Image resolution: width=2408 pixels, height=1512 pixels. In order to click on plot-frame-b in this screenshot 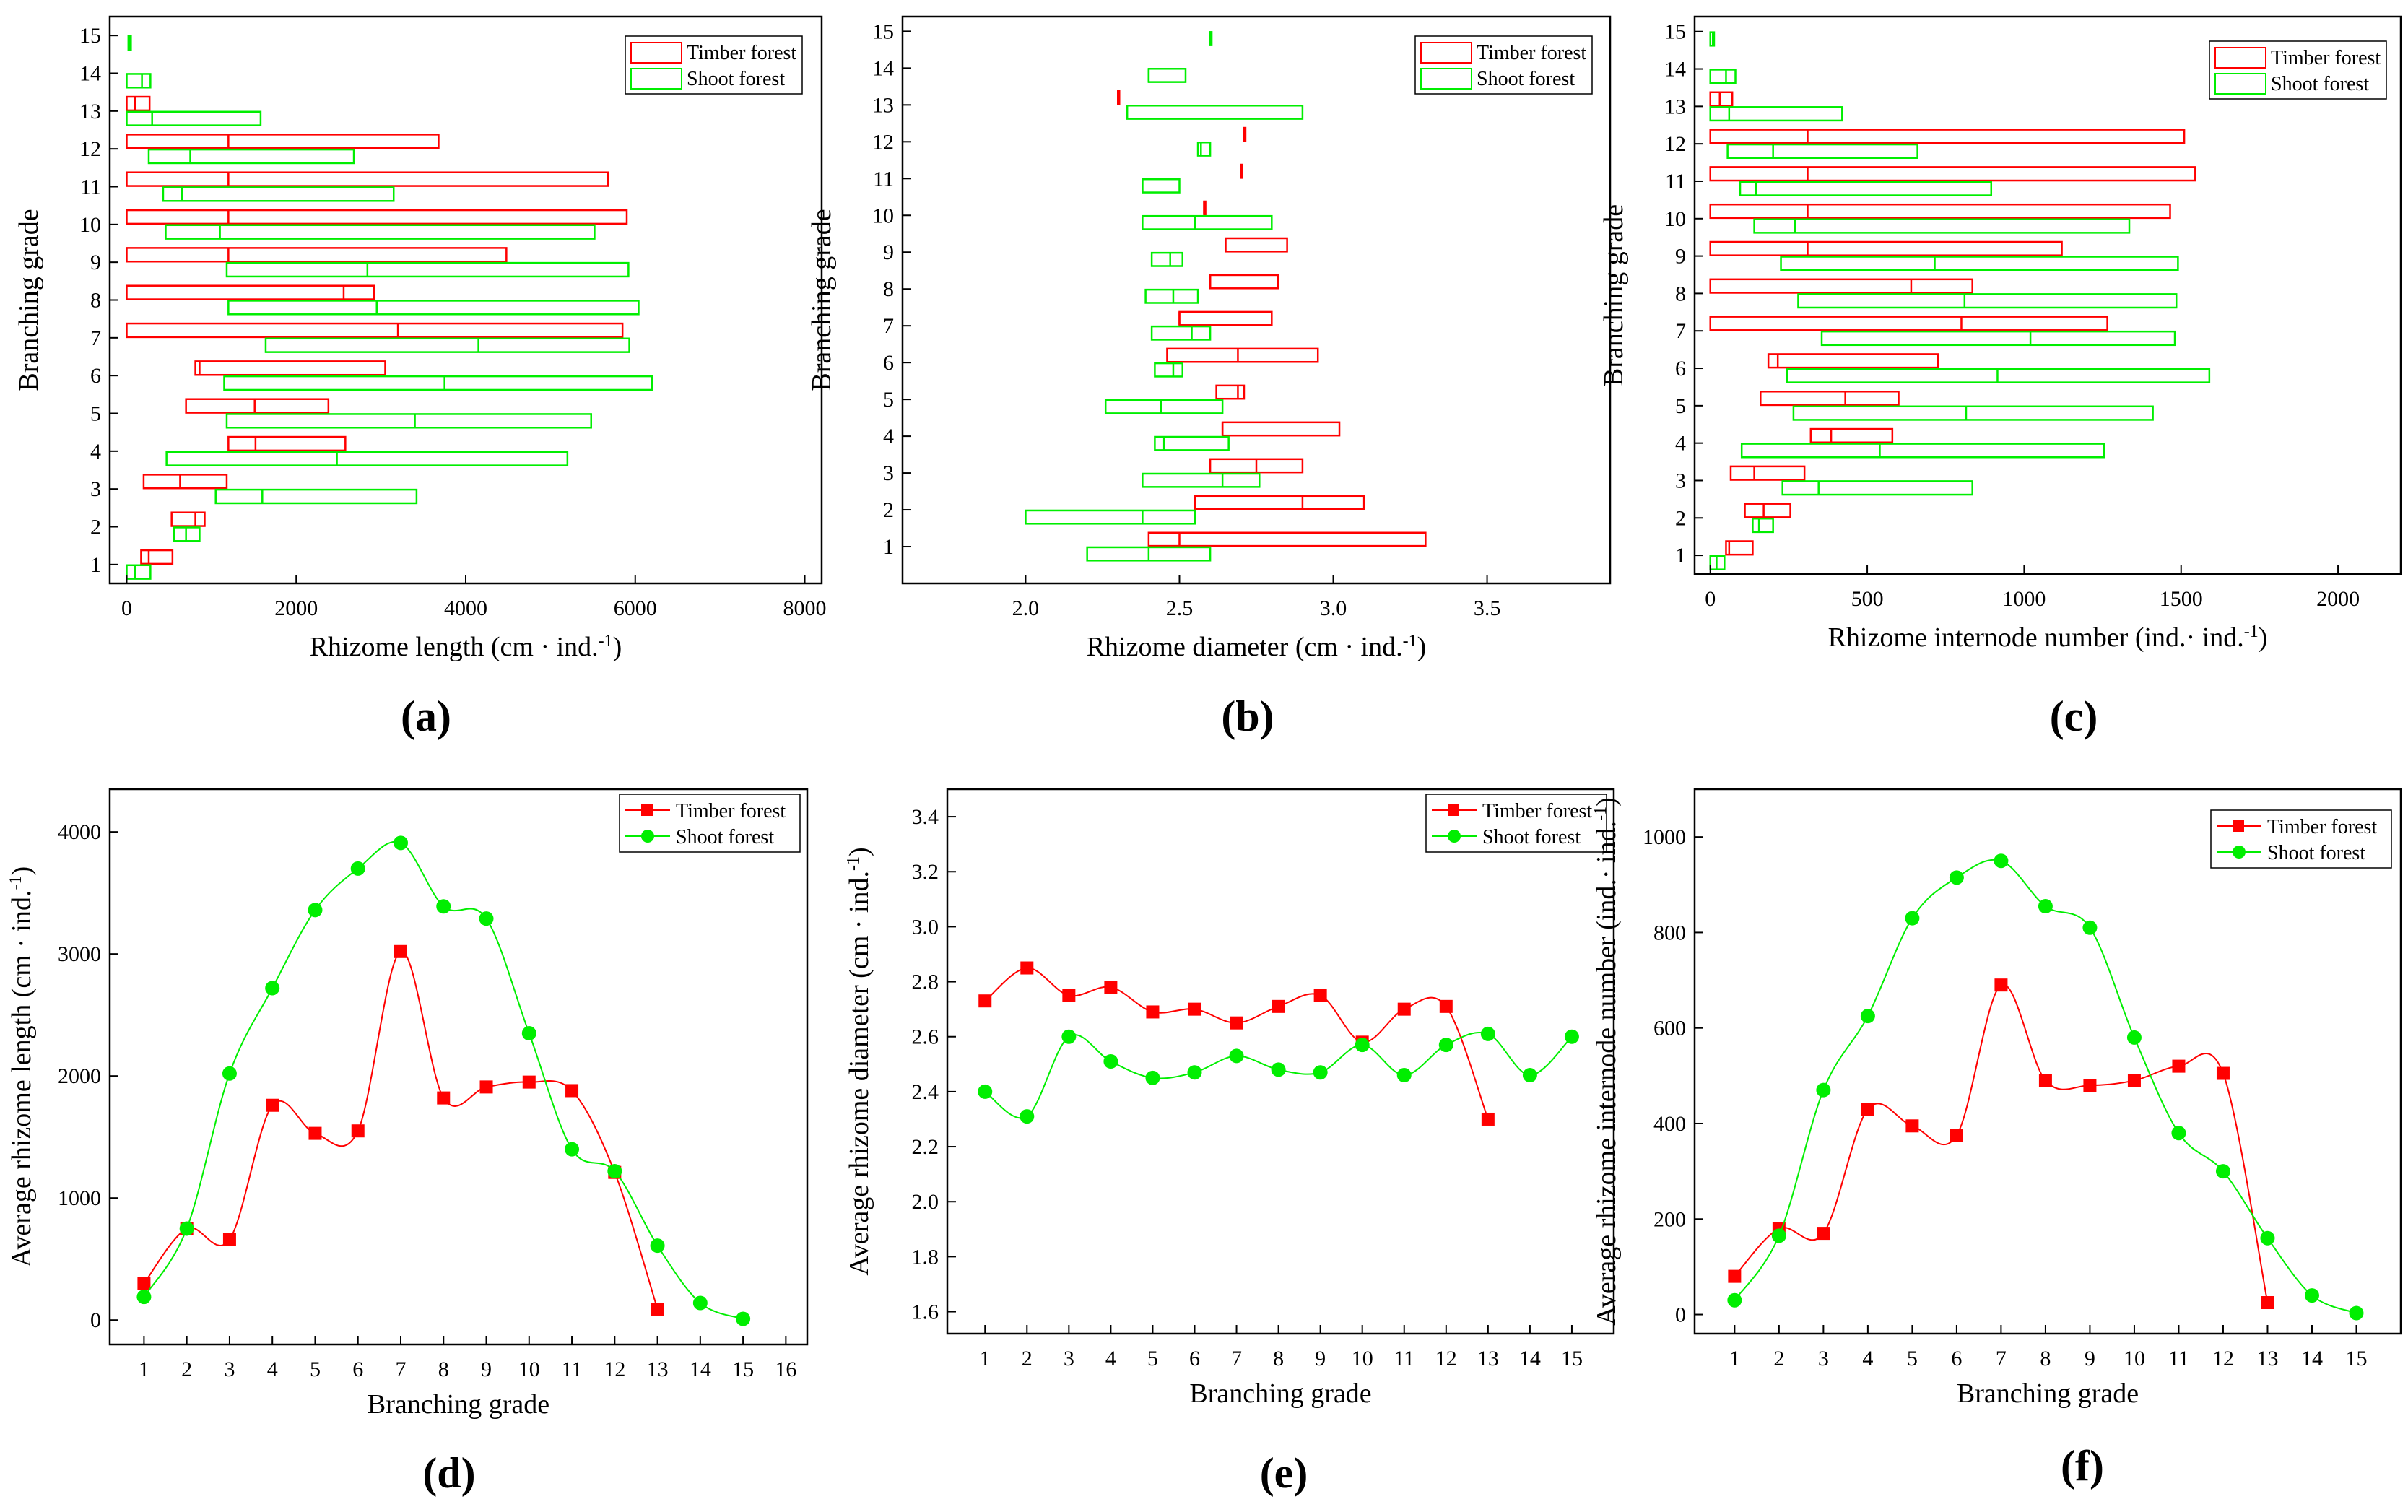, I will do `click(1256, 300)`.